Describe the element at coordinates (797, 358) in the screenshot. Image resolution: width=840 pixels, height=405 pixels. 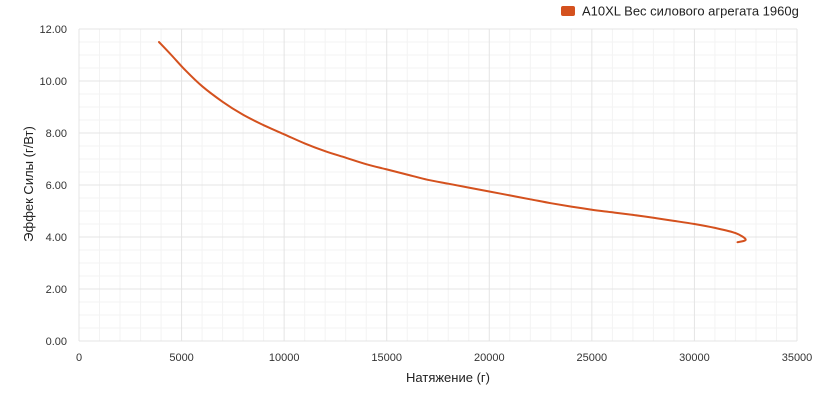
I see `x-tick-label: 35000` at that location.